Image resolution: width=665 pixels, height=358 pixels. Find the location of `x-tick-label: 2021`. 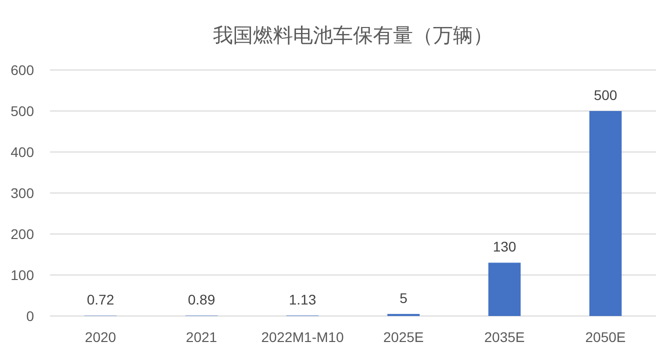

x-tick-label: 2021 is located at coordinates (202, 337).